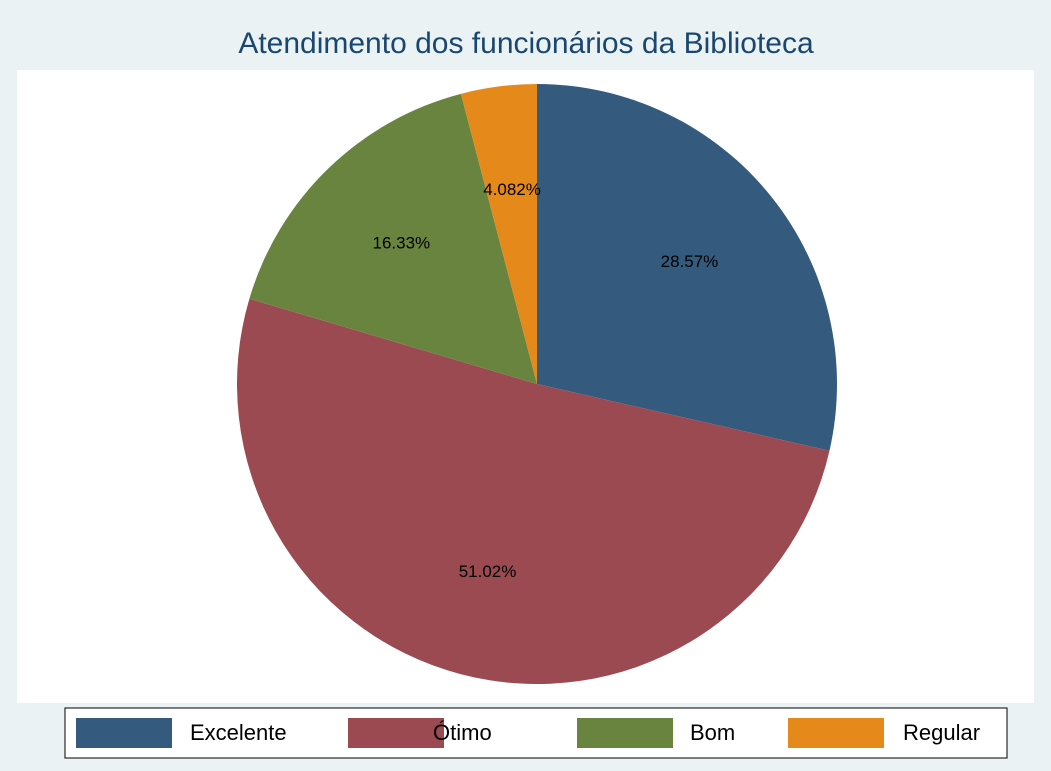 Image resolution: width=1051 pixels, height=771 pixels. What do you see at coordinates (690, 261) in the screenshot?
I see `data-label: 28.57%` at bounding box center [690, 261].